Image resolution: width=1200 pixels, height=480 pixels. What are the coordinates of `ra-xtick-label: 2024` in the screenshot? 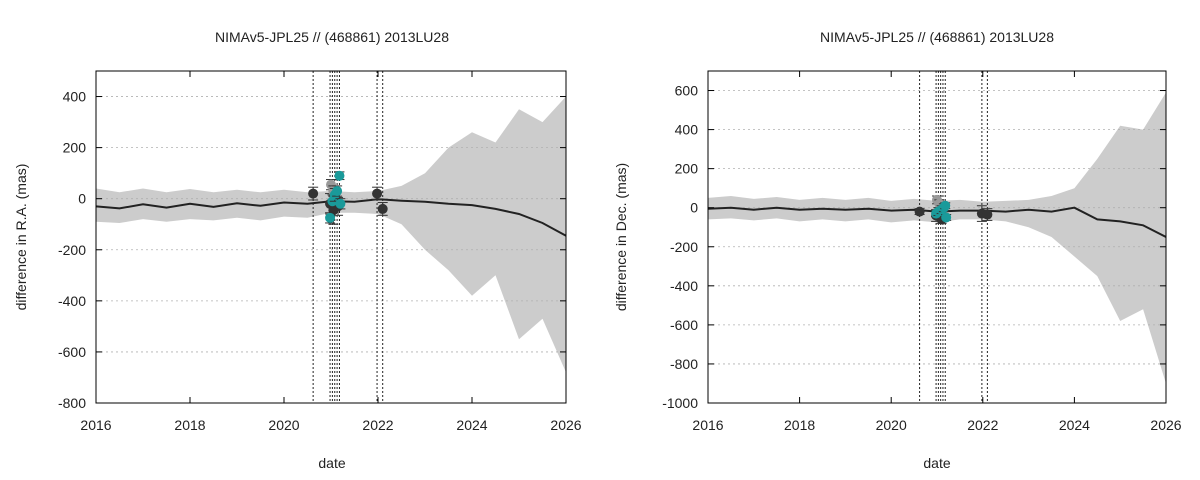 It's located at (471, 425).